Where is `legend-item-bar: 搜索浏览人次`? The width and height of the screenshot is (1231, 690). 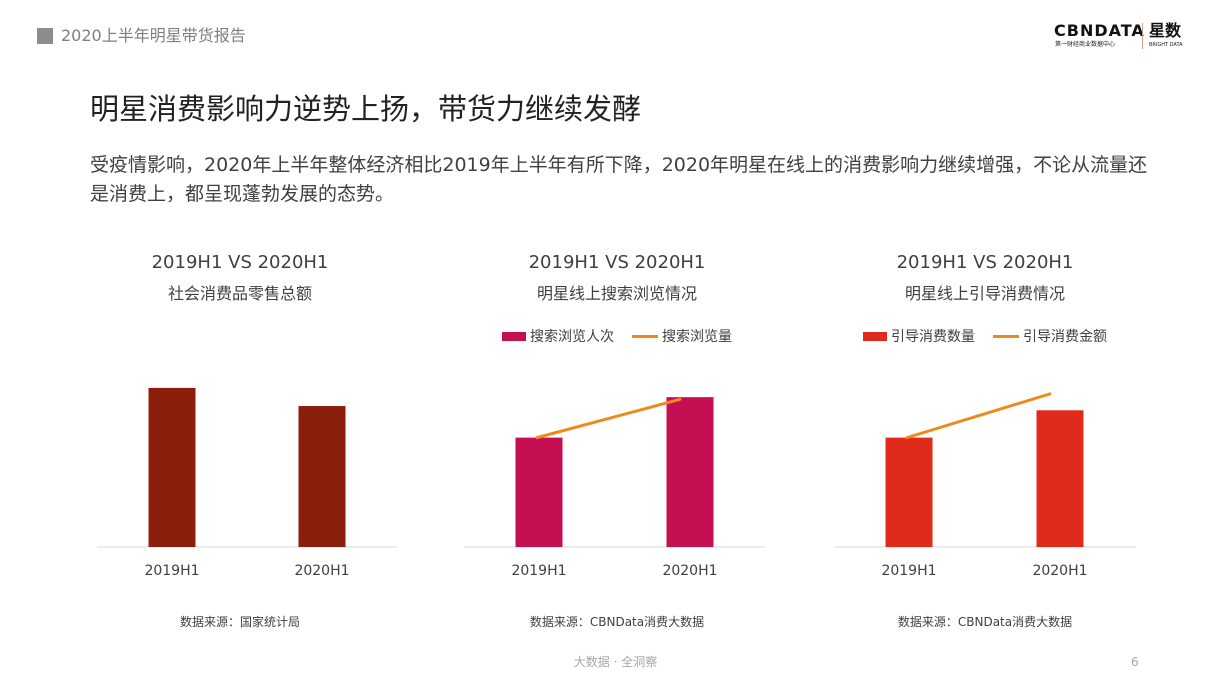
legend-item-bar: 搜索浏览人次 is located at coordinates (558, 336).